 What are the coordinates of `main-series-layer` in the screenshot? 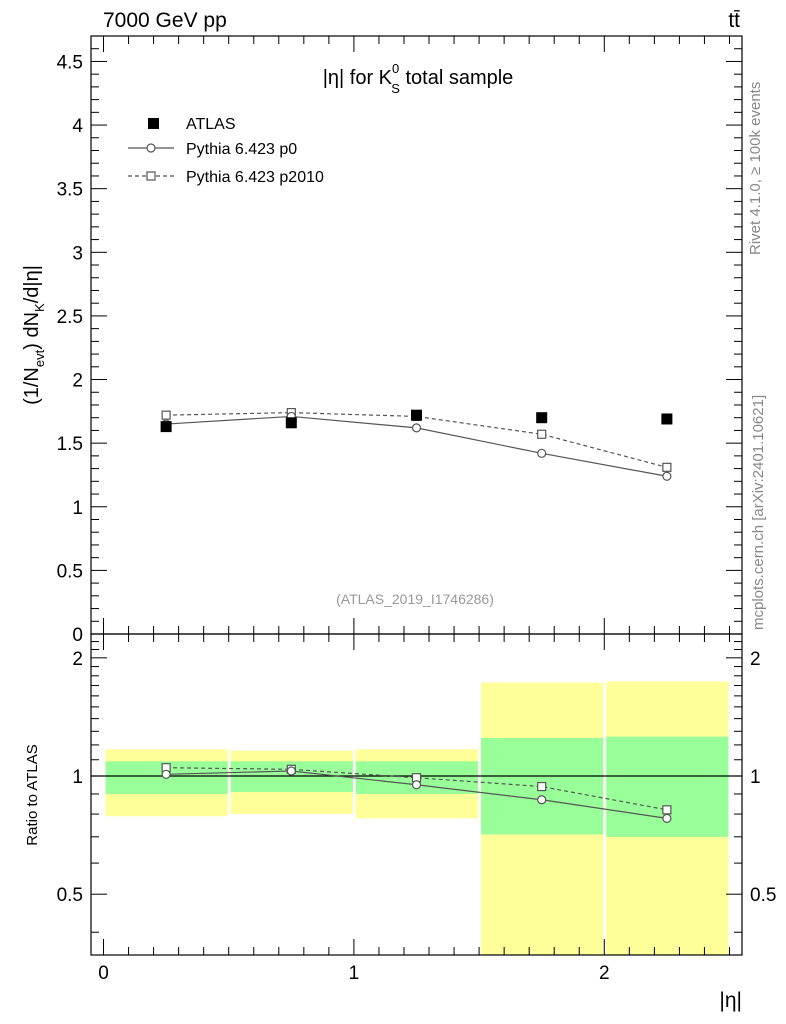 It's located at (416, 444).